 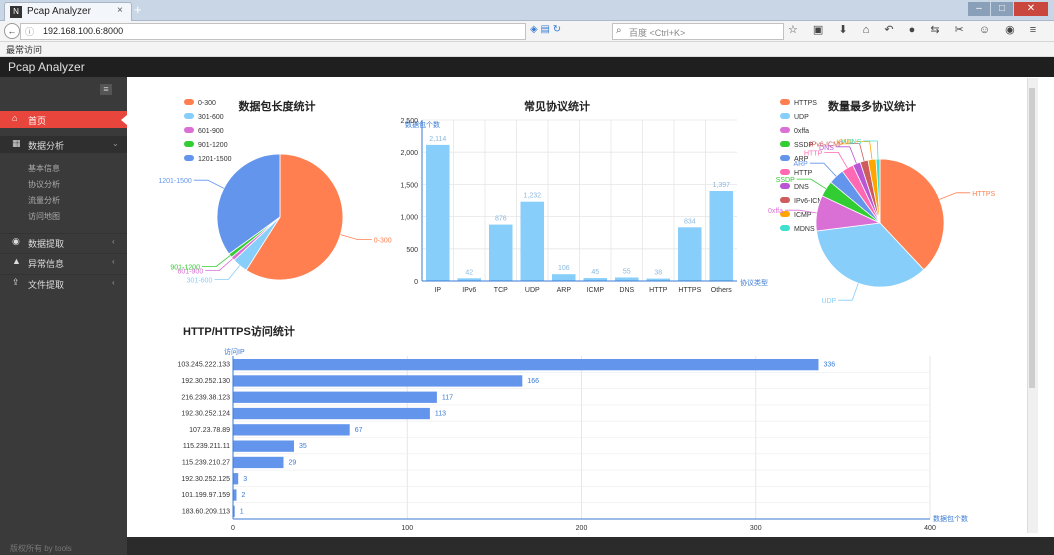 I want to click on browser-tab: N Pcap Analyzer ×, so click(x=68, y=11).